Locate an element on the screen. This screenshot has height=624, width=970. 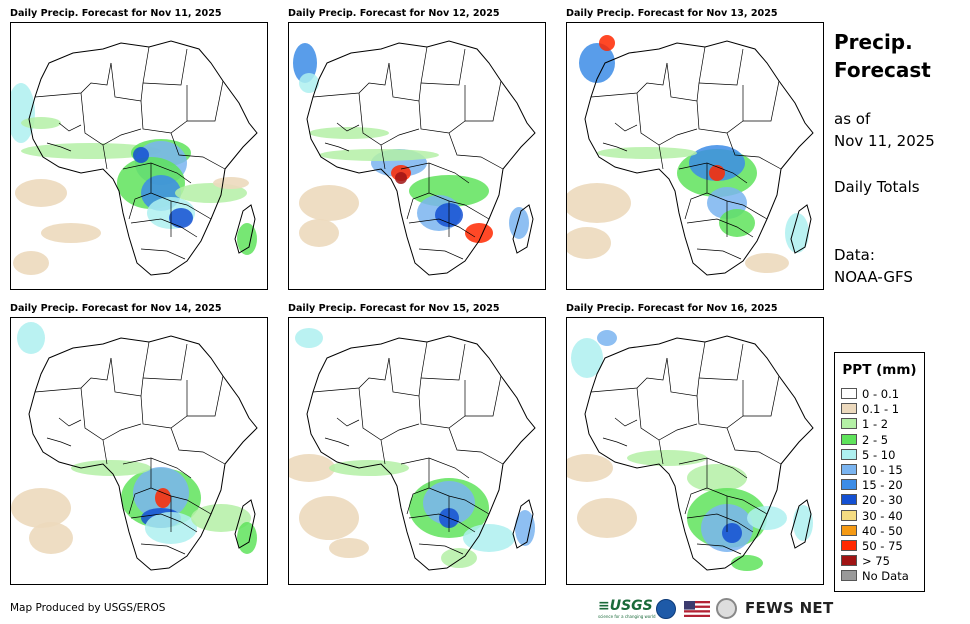
map-panel-nov11: Daily Precip. Forecast for Nov 11, 2025 is located at coordinates (139, 149).